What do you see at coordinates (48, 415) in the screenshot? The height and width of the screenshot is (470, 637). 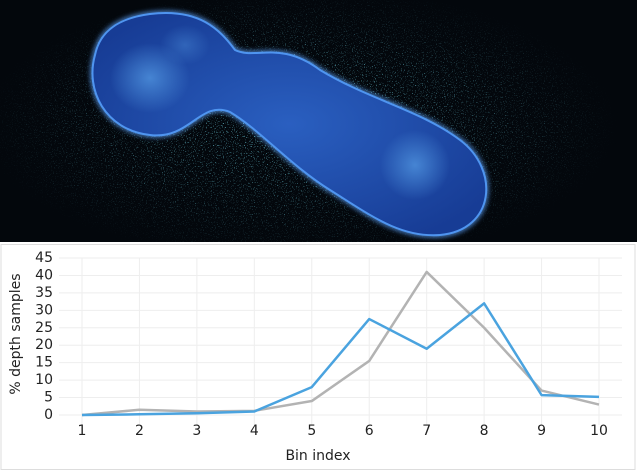 I see `y-tick-label: 0` at bounding box center [48, 415].